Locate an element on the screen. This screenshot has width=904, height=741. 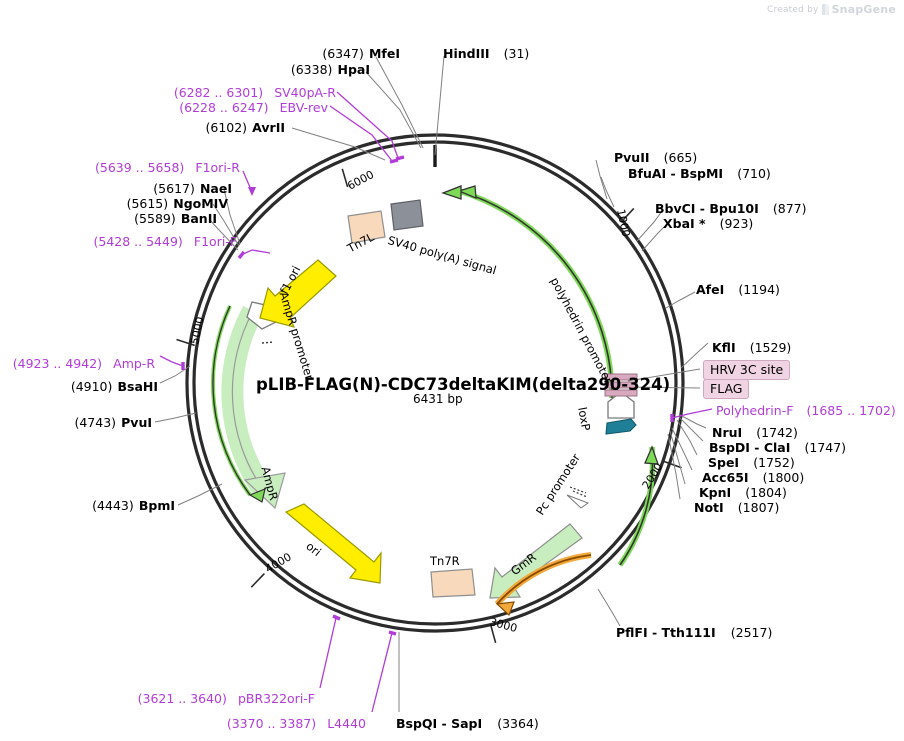
svg-text: 5000 is located at coordinates (197, 331).